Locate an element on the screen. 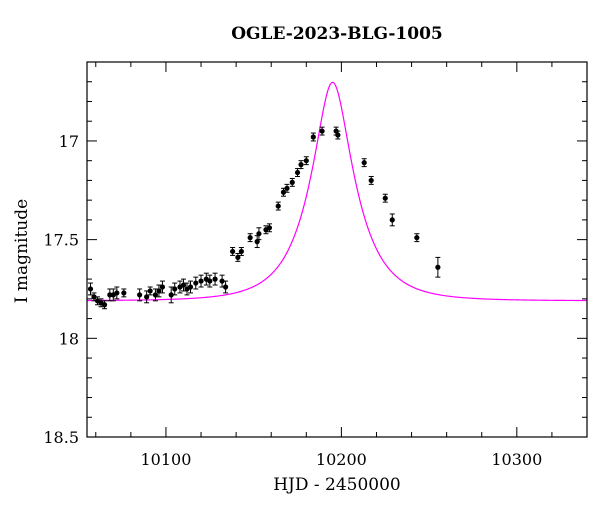 This screenshot has width=600, height=512. y-axis-label: I magnitude is located at coordinates (22, 251).